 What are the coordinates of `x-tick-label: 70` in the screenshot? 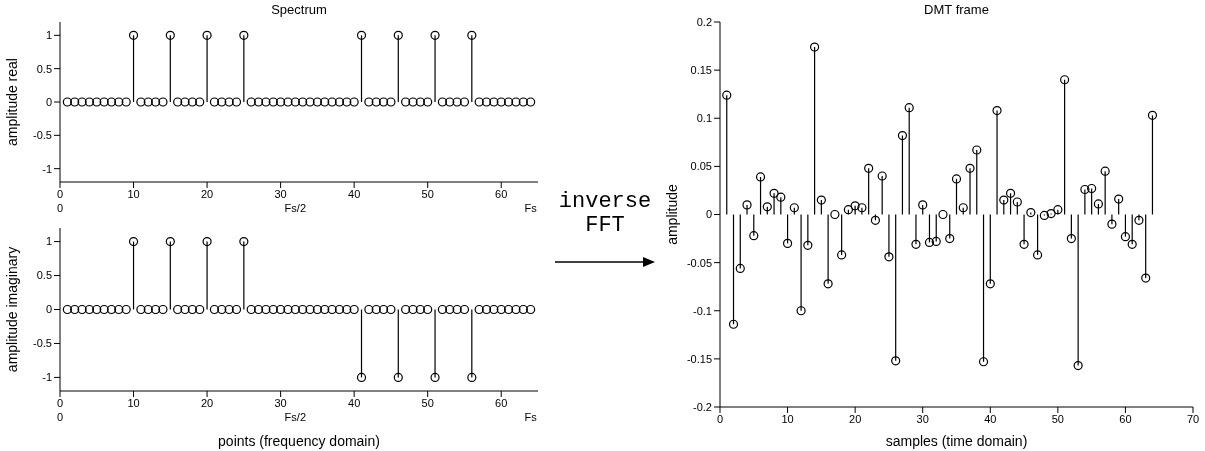 It's located at (1193, 418).